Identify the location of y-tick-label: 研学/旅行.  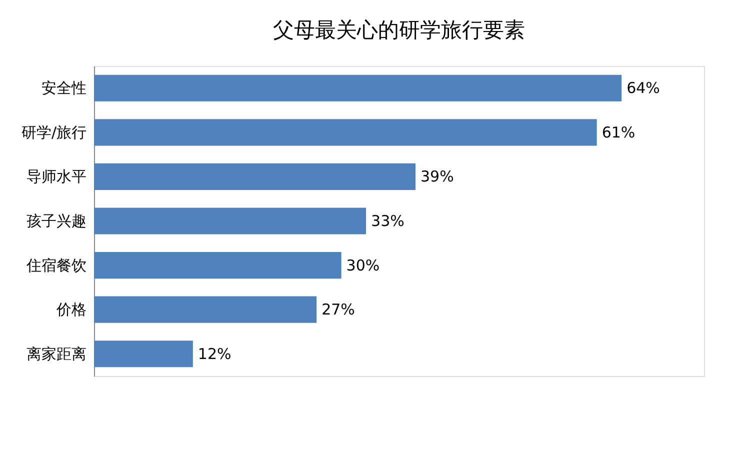
(53, 132).